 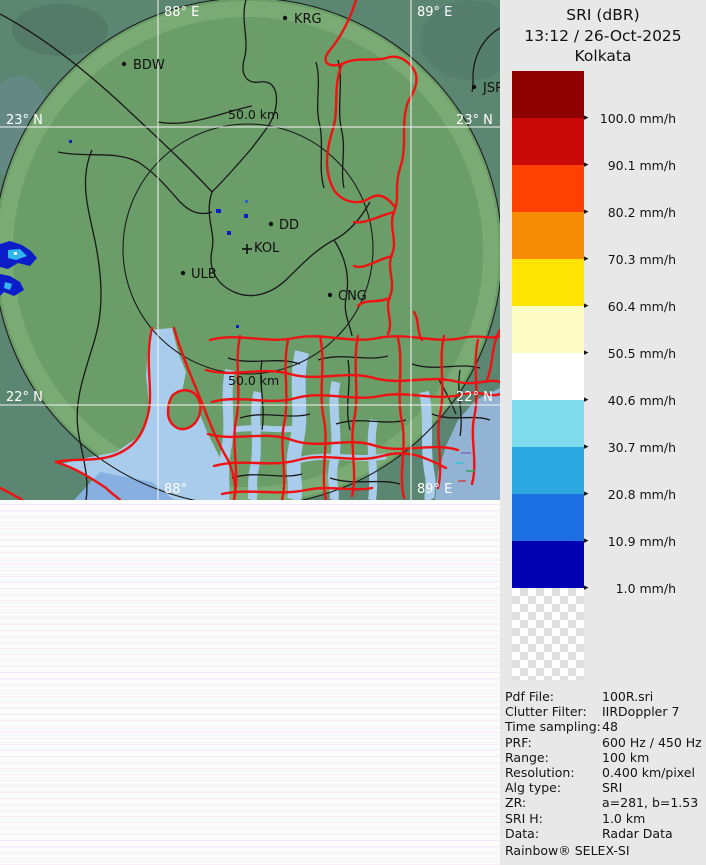 What do you see at coordinates (641, 494) in the screenshot?
I see `legend-tick-label: 20.8 mm/h` at bounding box center [641, 494].